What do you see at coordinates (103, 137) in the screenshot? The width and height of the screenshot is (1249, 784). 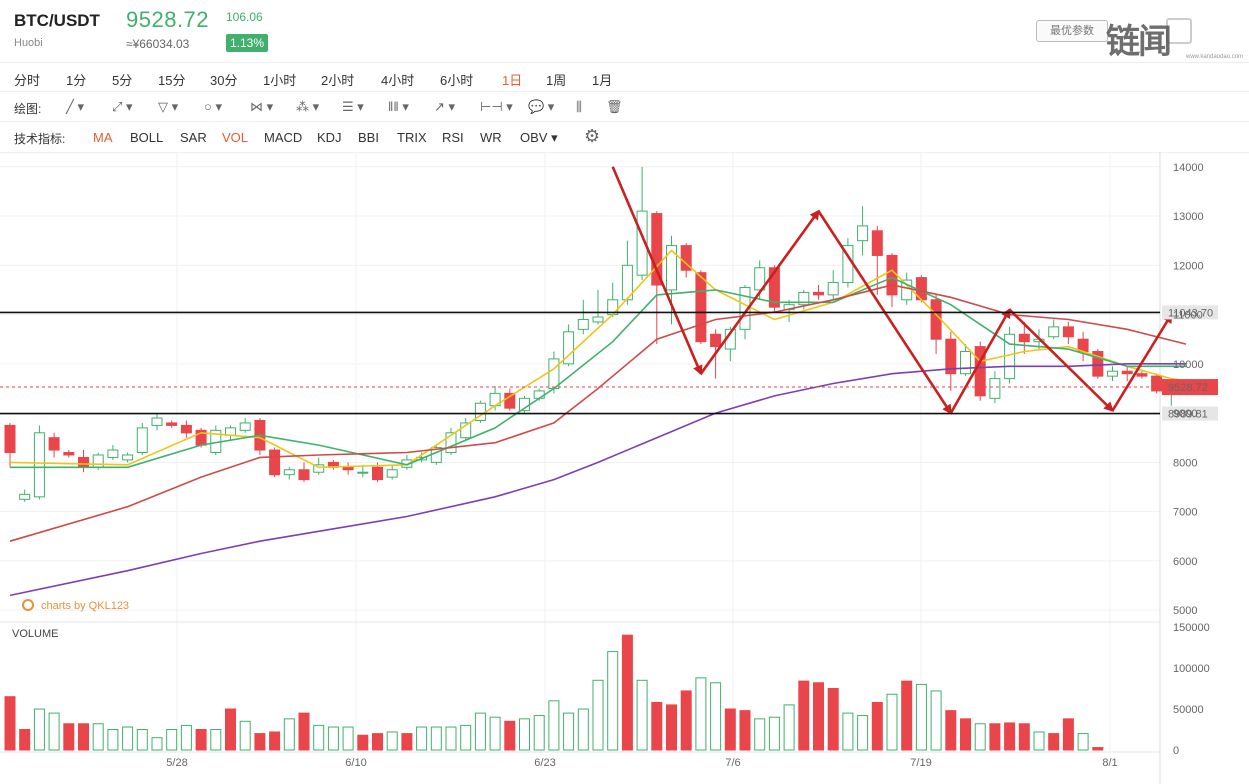 I see `indicator-ma: MA` at bounding box center [103, 137].